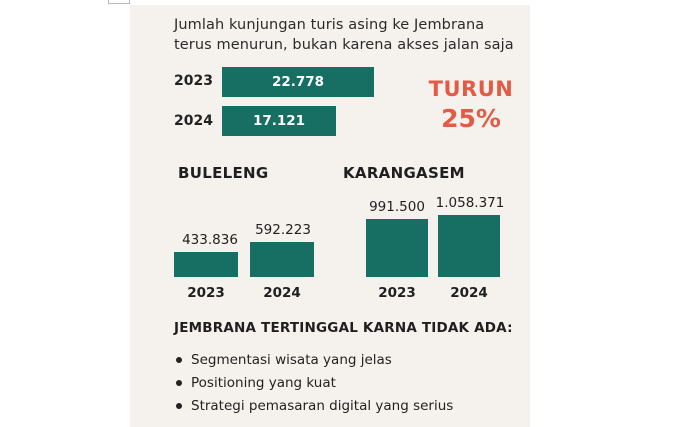 The height and width of the screenshot is (427, 696). I want to click on list-item-text: Strategi pemasaran digital yang serius, so click(322, 405).